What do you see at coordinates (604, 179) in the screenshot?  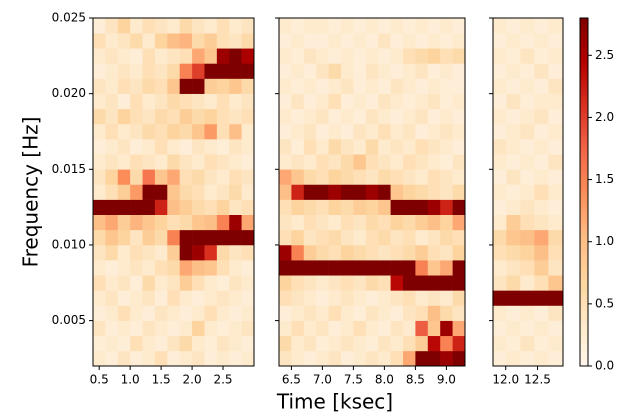 I see `colorbar-tick-label: 1.5` at bounding box center [604, 179].